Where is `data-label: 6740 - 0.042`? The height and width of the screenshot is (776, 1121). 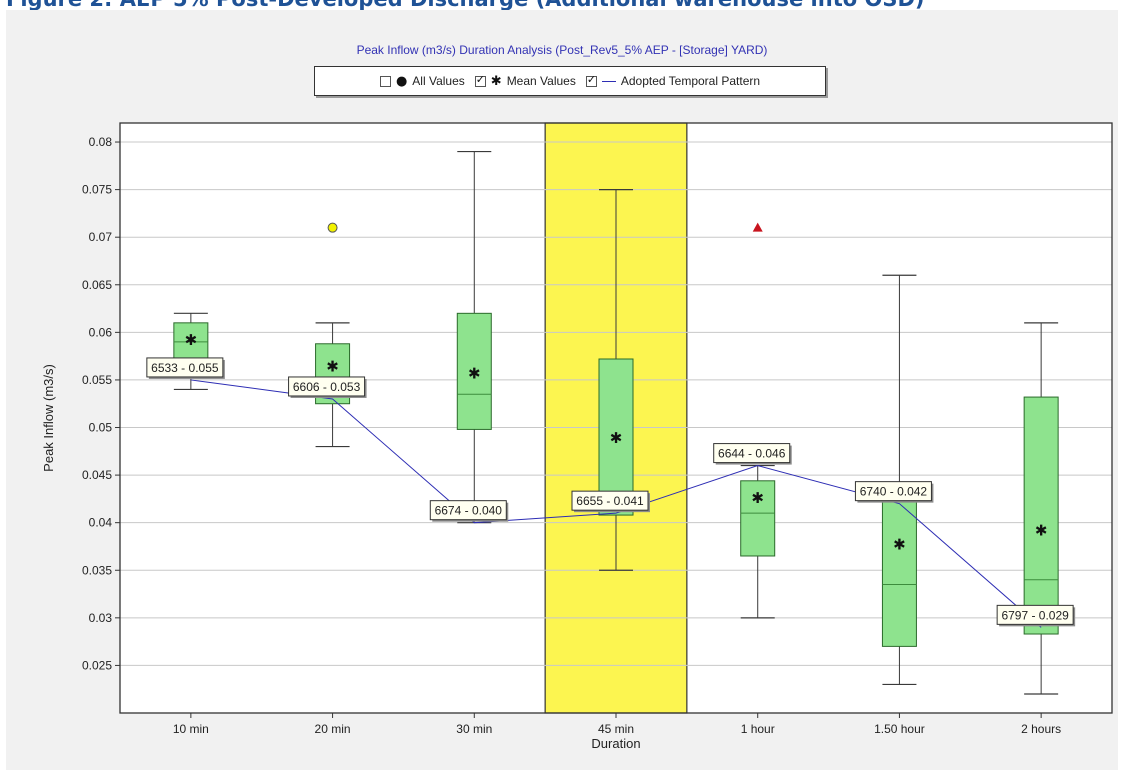 data-label: 6740 - 0.042 is located at coordinates (894, 492).